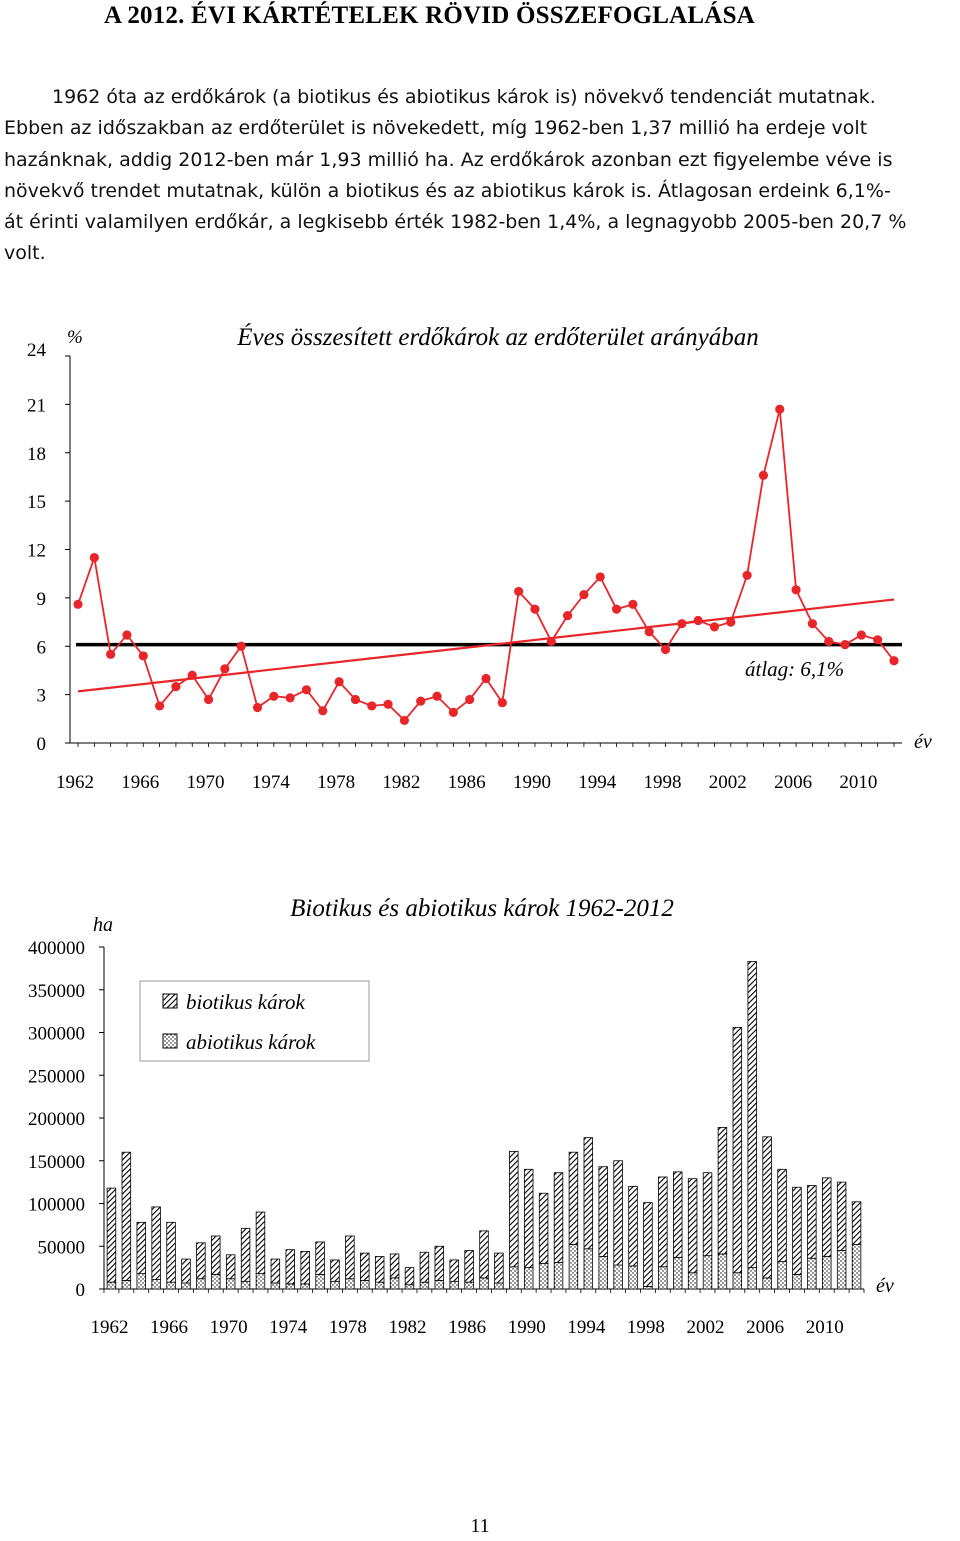 Image resolution: width=960 pixels, height=1541 pixels. What do you see at coordinates (36, 551) in the screenshot?
I see `y-tick-label: 12` at bounding box center [36, 551].